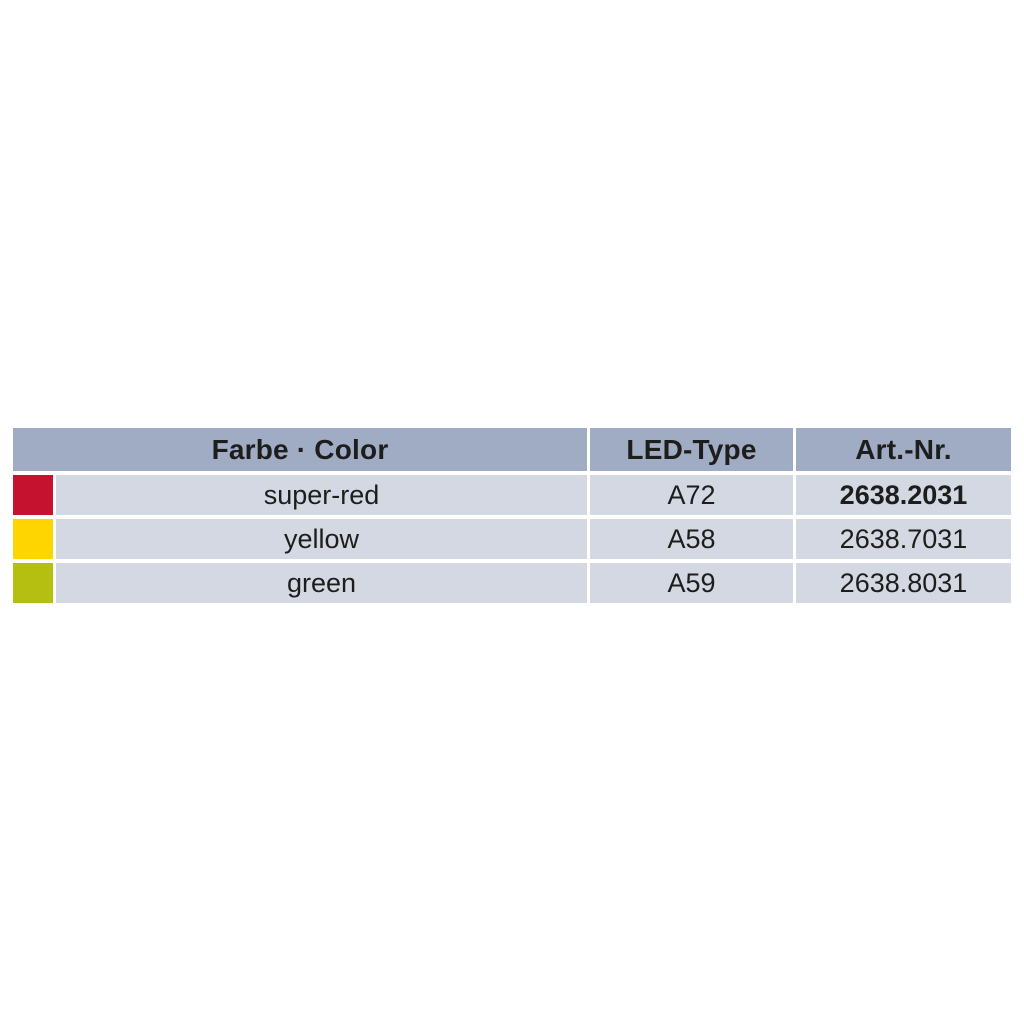 This screenshot has width=1024, height=1024. What do you see at coordinates (33, 495) in the screenshot?
I see `super-red-swatch` at bounding box center [33, 495].